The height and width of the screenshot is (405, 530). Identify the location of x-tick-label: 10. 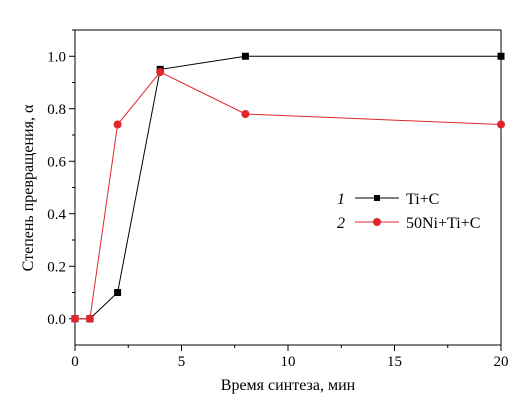
(288, 362).